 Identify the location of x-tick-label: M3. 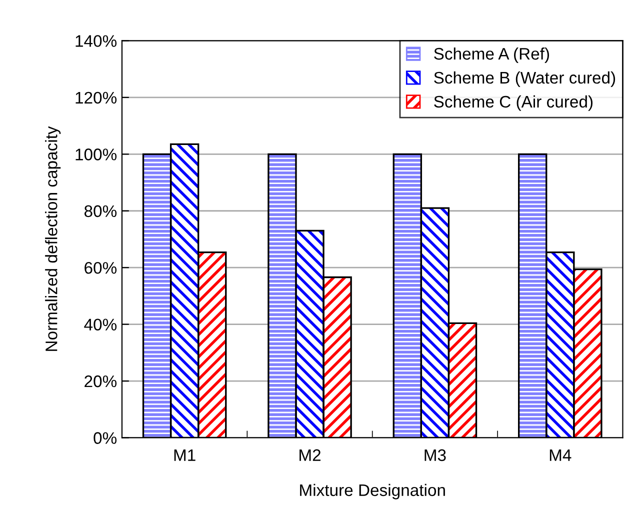
(435, 455).